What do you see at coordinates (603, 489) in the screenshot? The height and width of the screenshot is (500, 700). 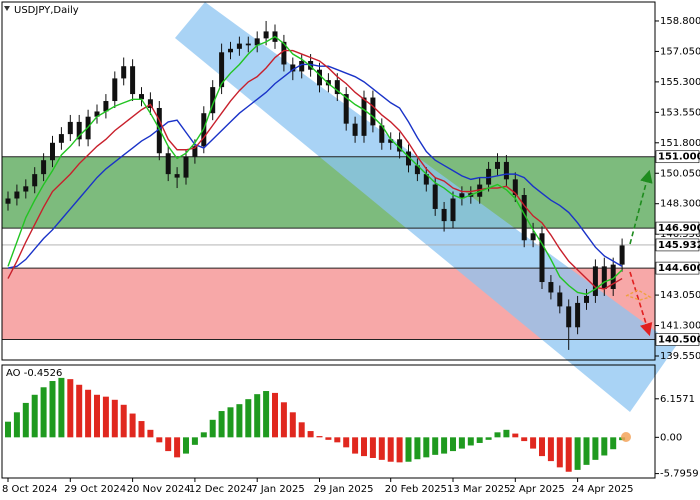 I see `x-tick-label: 24 Apr 2025` at bounding box center [603, 489].